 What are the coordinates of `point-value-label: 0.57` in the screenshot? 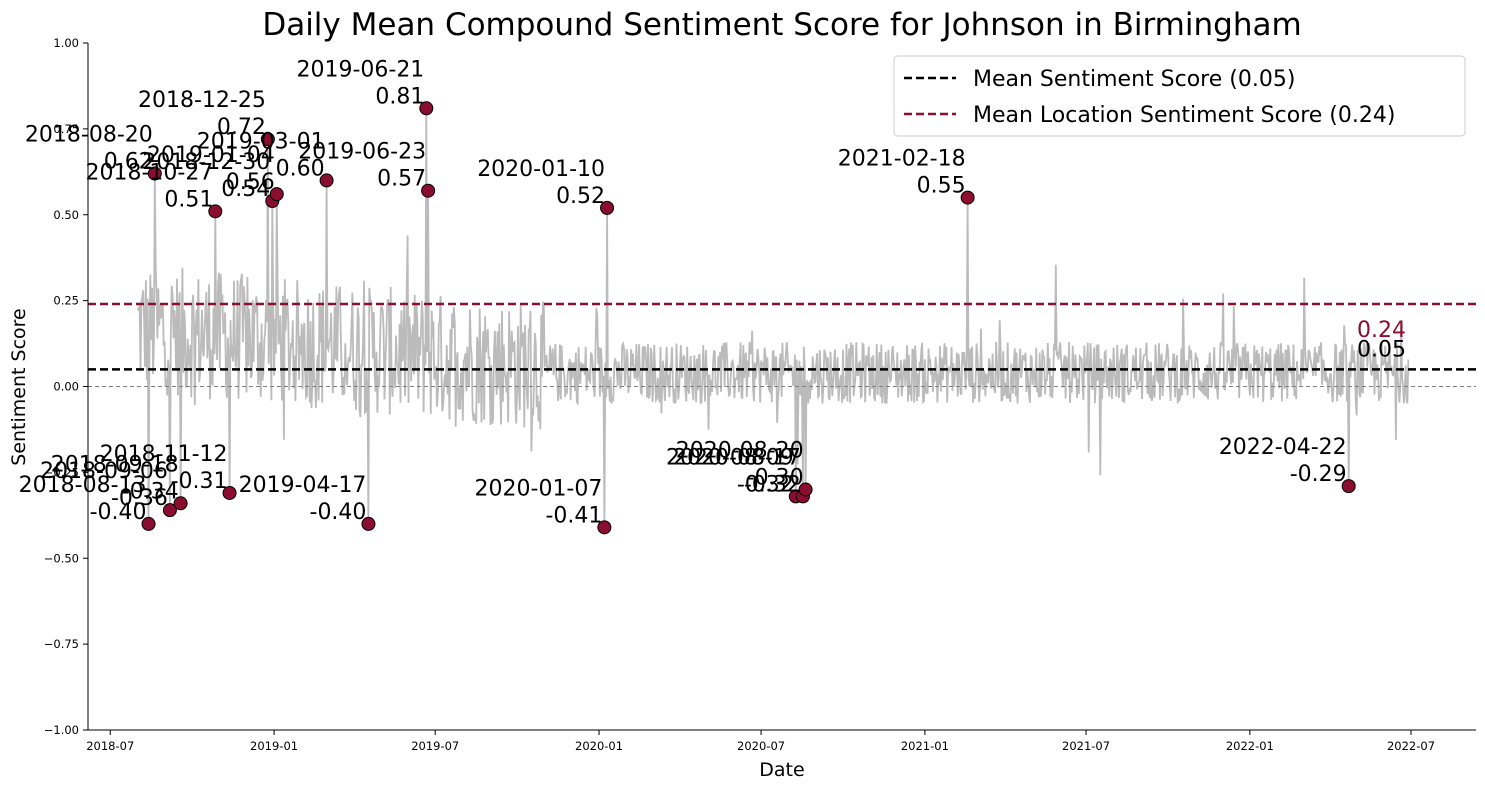 It's located at (401, 179).